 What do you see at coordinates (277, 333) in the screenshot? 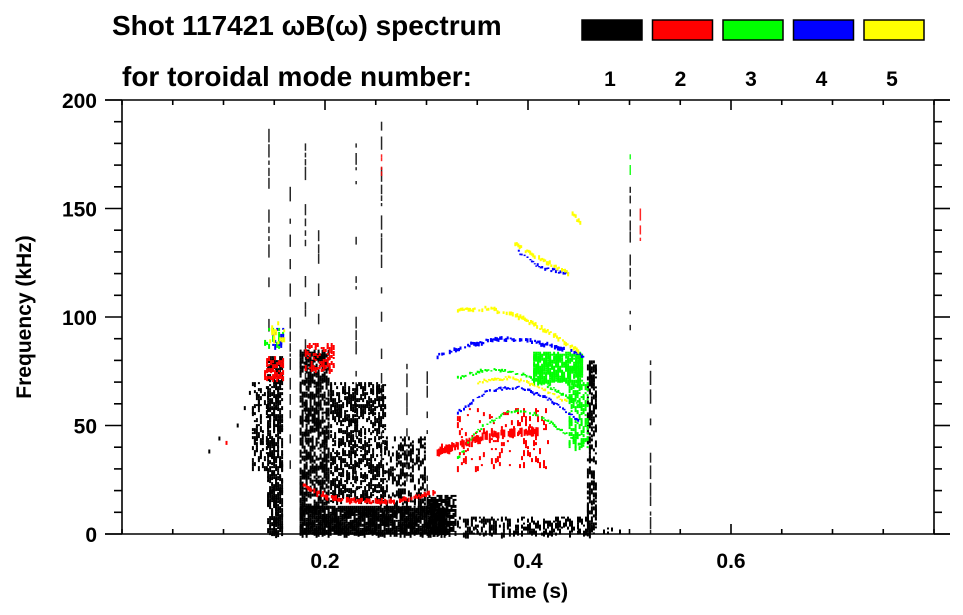
I see `series-5-region` at bounding box center [277, 333].